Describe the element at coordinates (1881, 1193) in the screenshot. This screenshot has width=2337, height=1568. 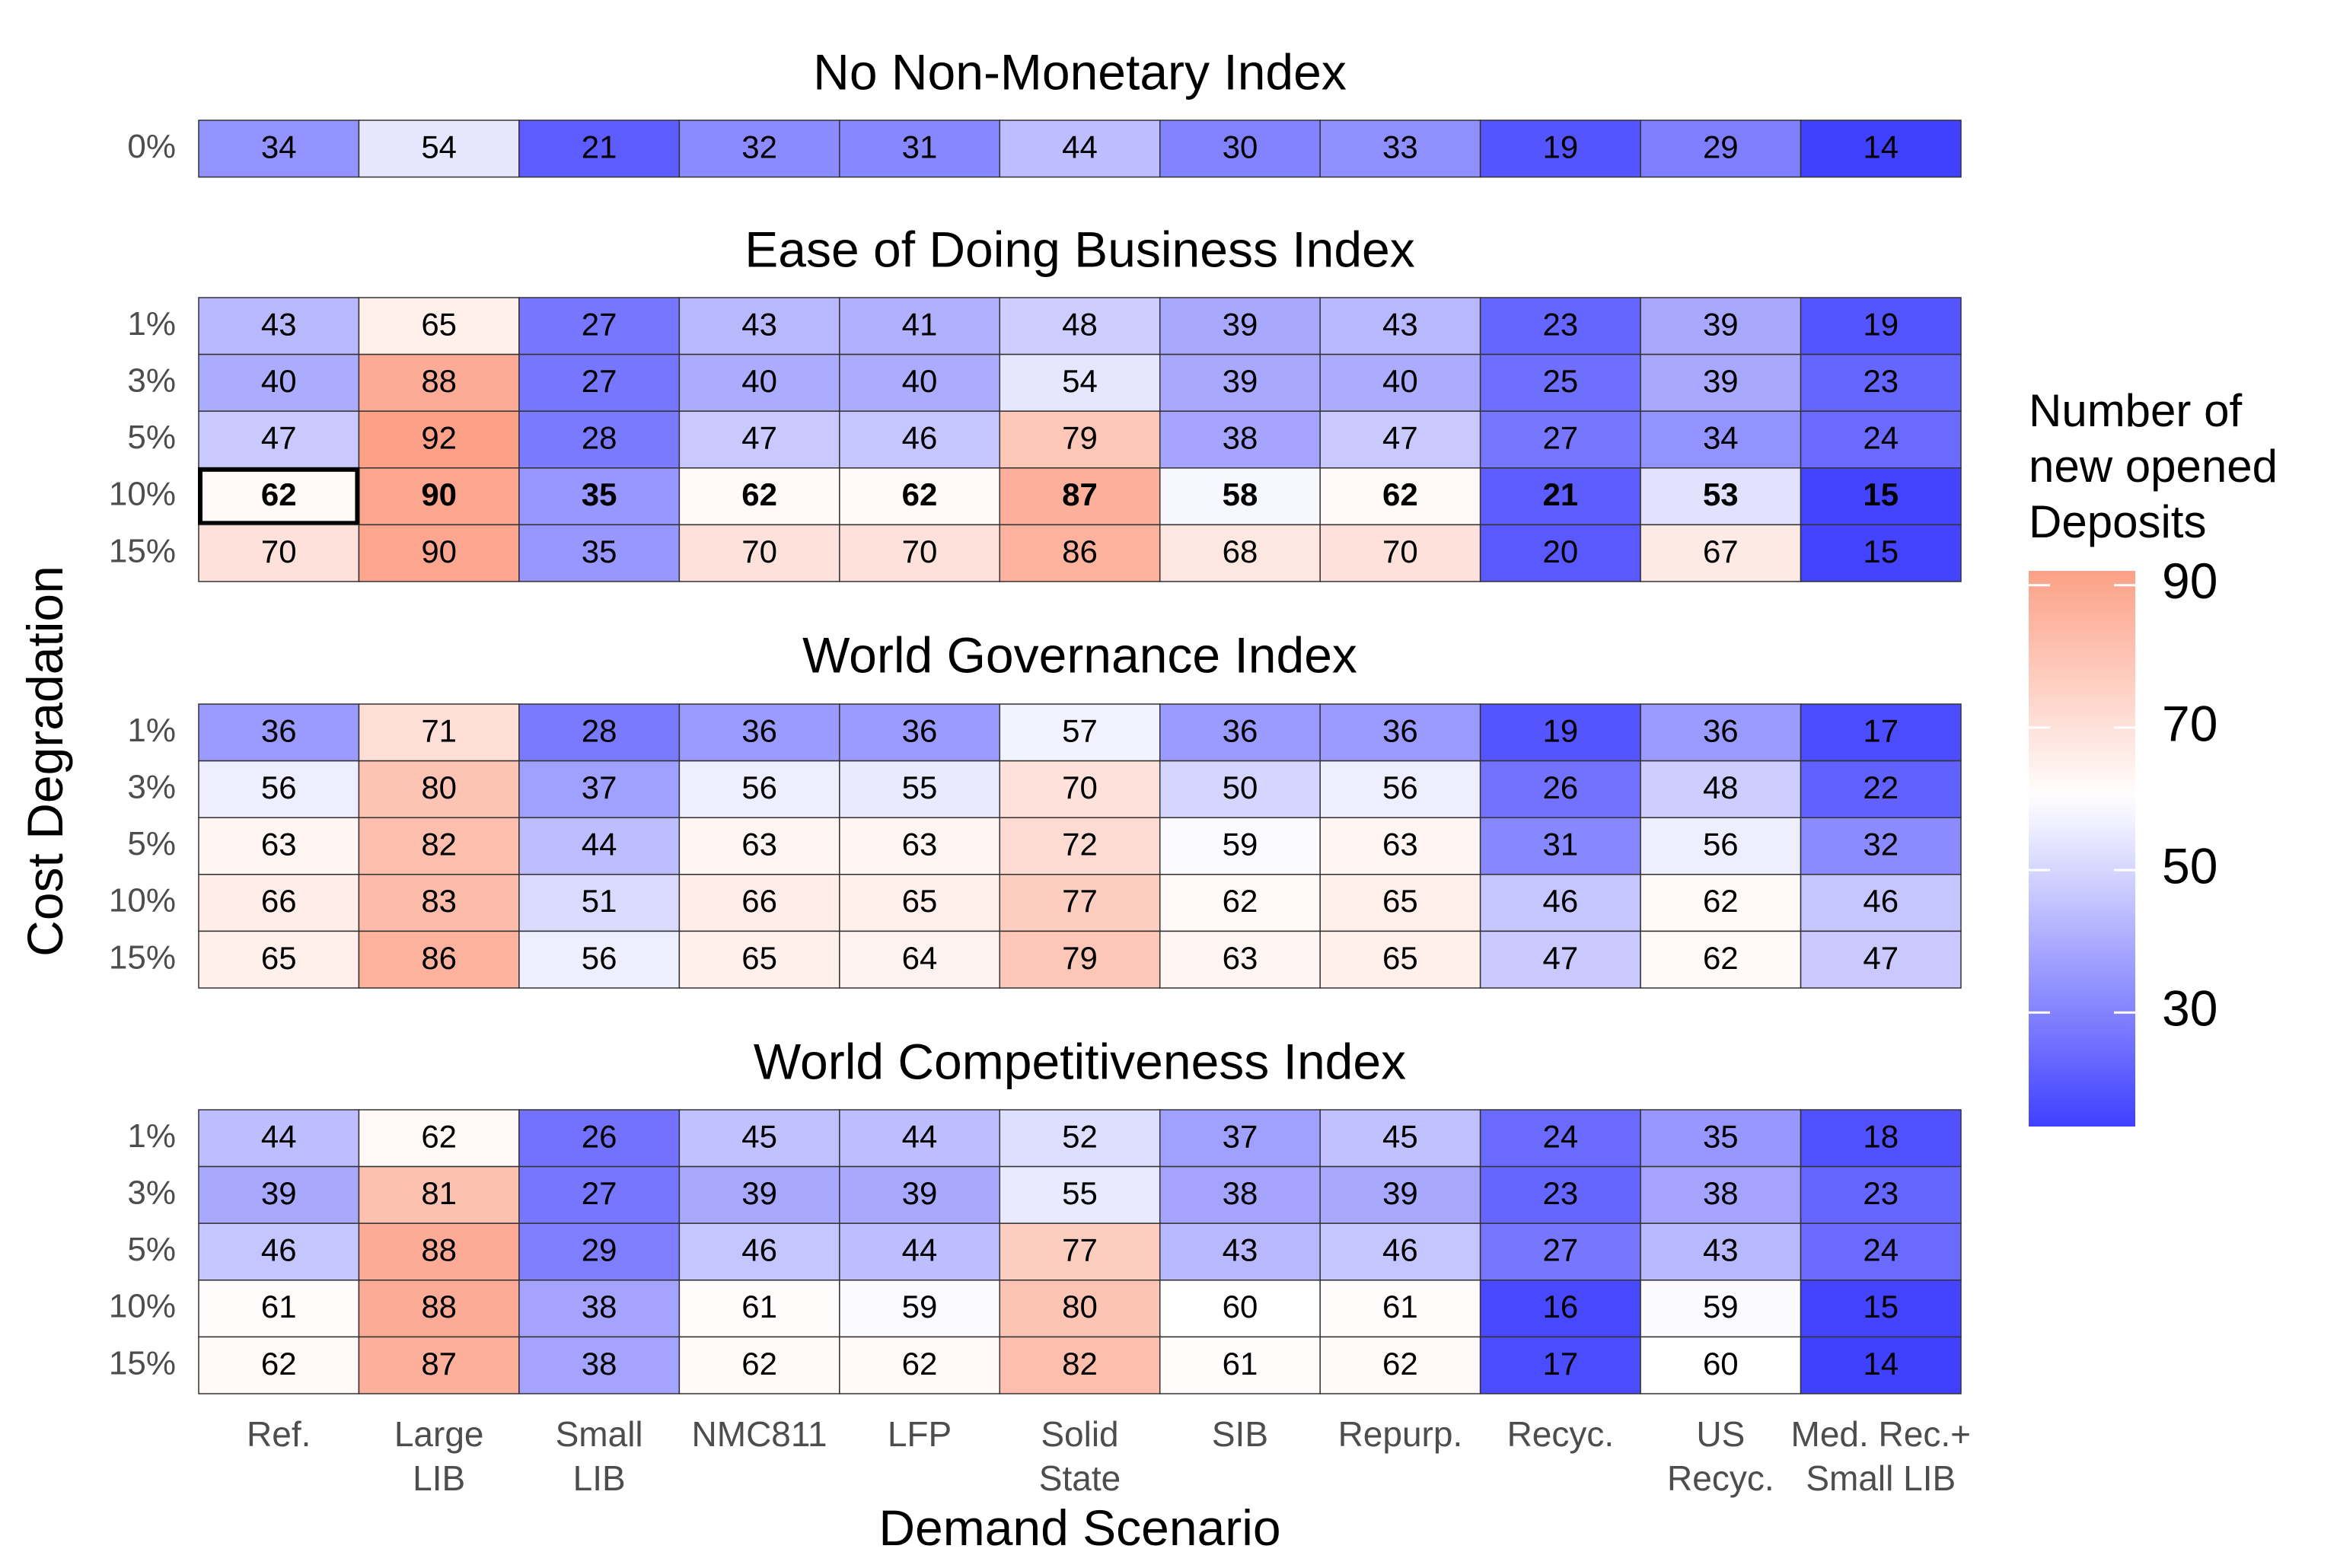
I see `cell-value: 23` at that location.